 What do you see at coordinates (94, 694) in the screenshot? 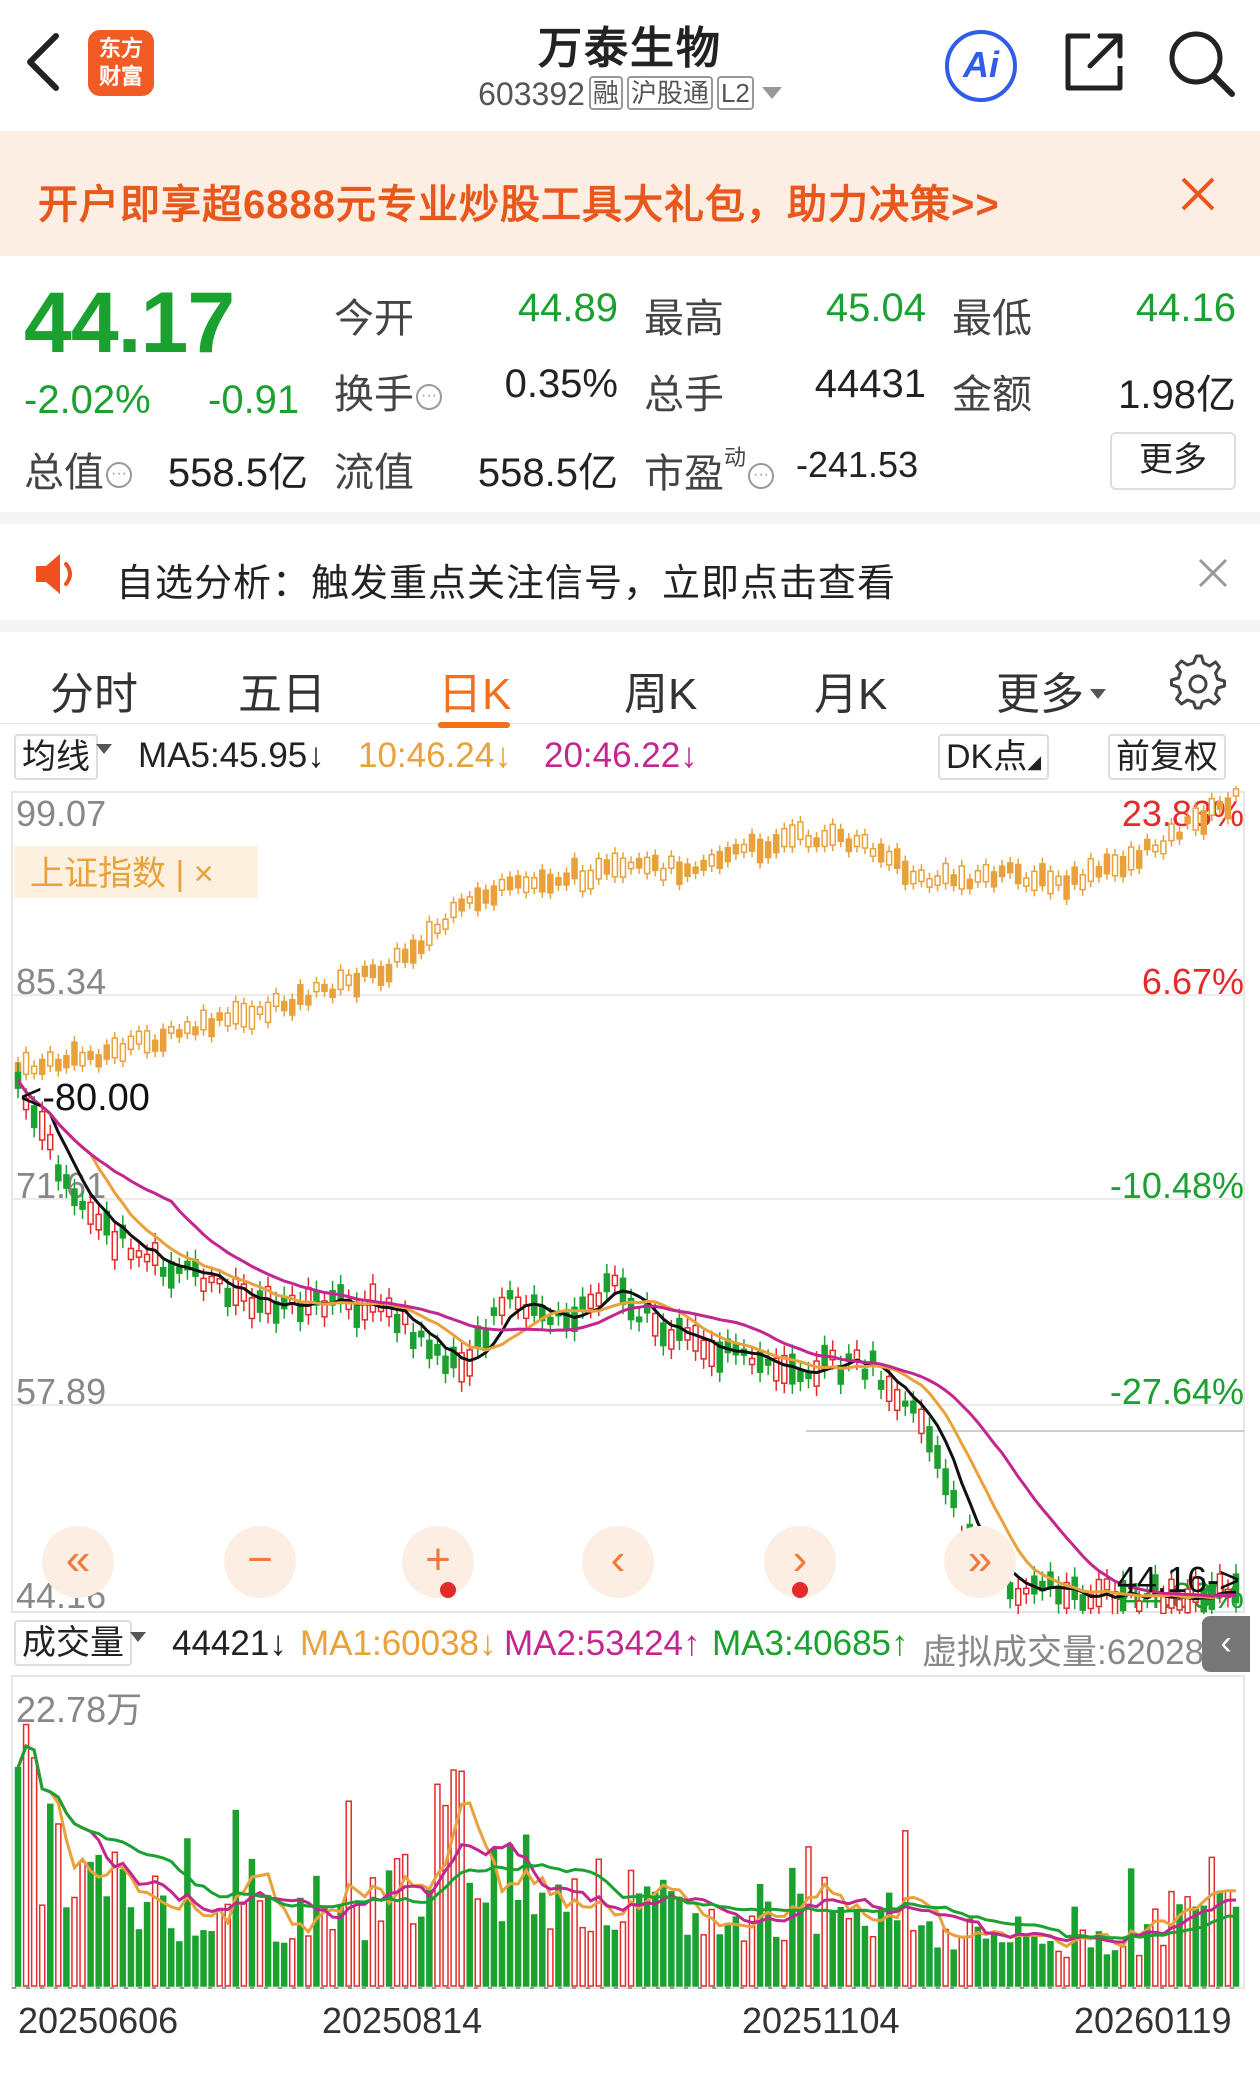
I see `tab-intraday: 分时` at bounding box center [94, 694].